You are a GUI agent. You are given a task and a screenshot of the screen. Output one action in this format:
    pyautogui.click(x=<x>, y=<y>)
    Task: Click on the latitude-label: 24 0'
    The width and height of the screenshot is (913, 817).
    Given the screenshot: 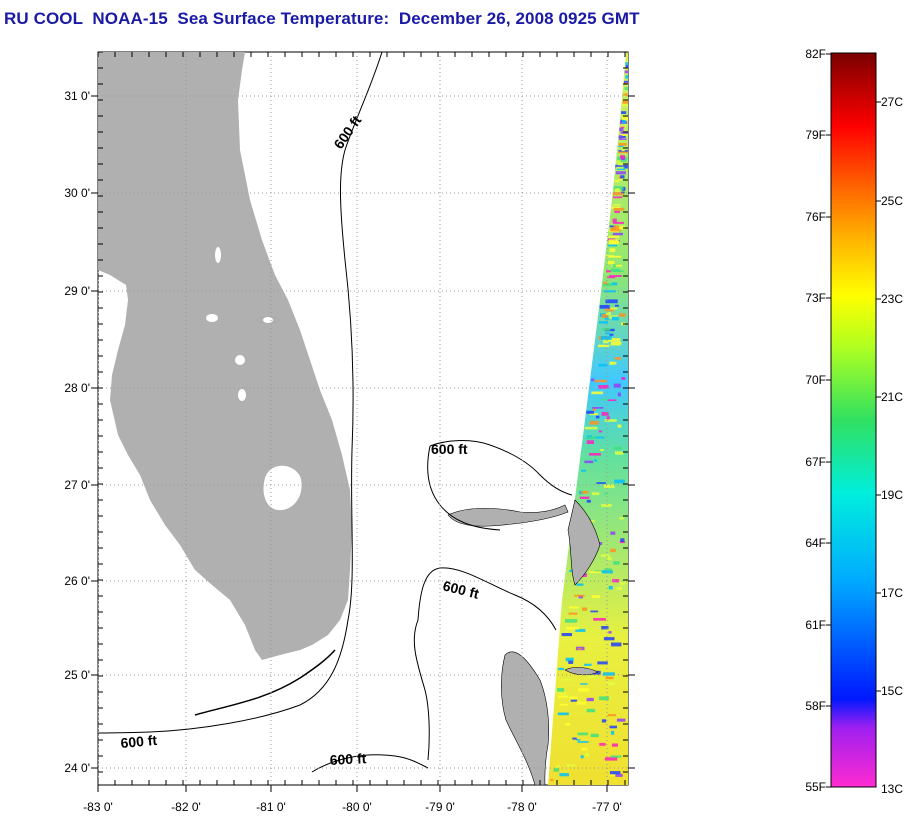 What is the action you would take?
    pyautogui.click(x=77, y=768)
    